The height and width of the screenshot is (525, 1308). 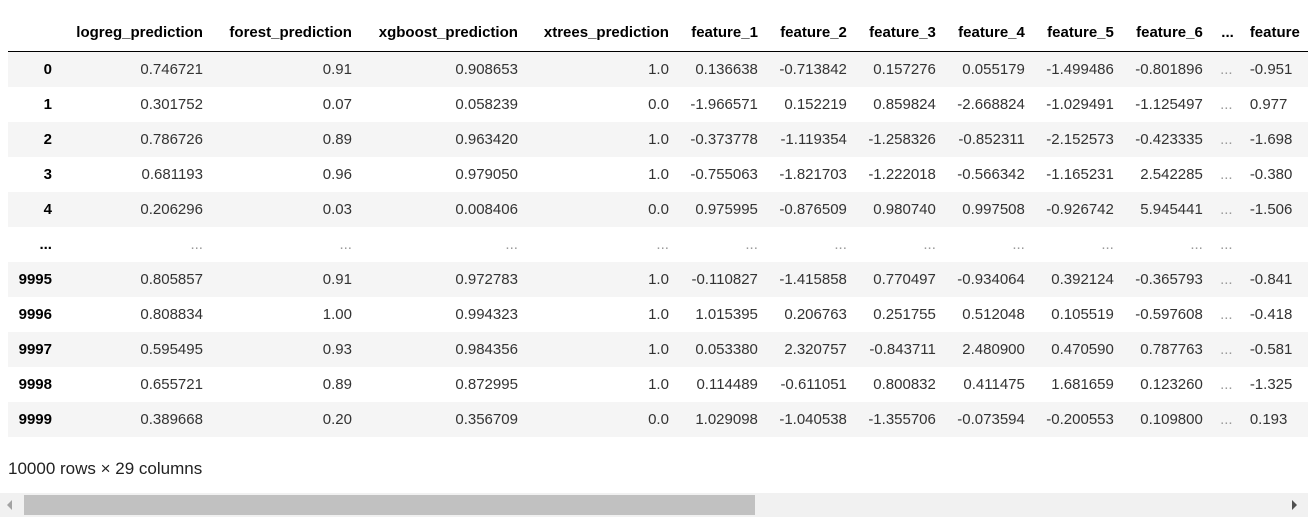 I want to click on cell-feature-4: -0.934064, so click(x=991, y=279).